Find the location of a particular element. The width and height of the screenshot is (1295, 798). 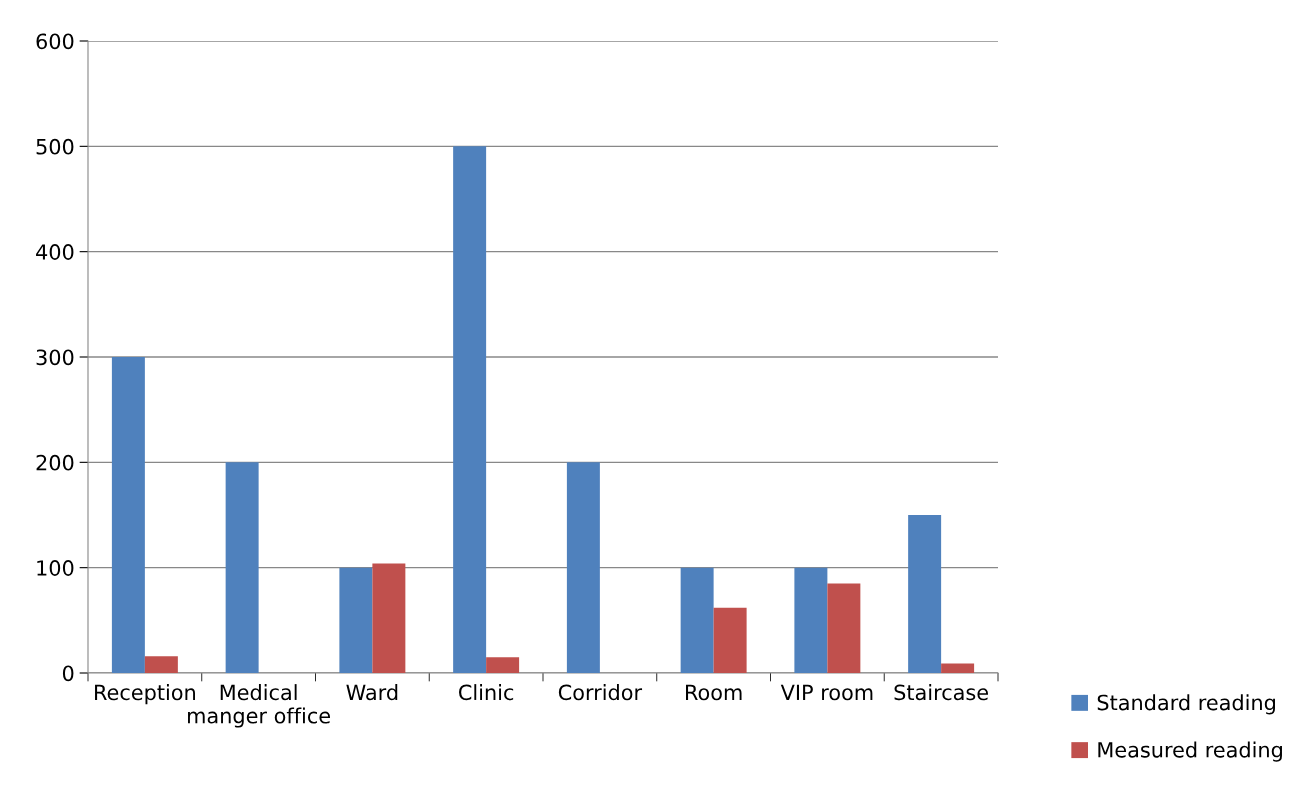

x-tick-label: Reception is located at coordinates (145, 694).